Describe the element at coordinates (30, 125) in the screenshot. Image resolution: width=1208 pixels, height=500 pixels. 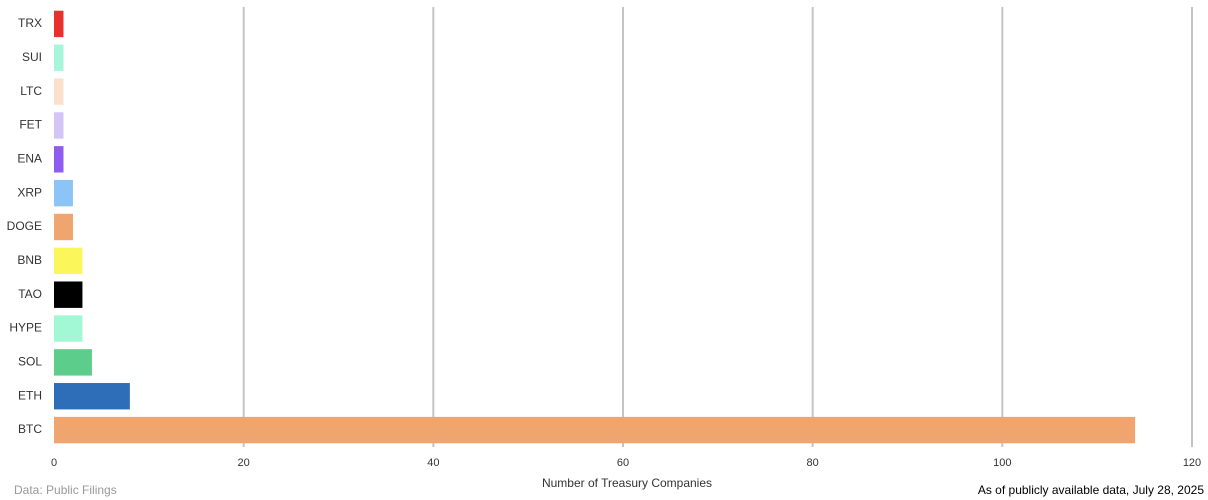
I see `y-tick-label: FET` at that location.